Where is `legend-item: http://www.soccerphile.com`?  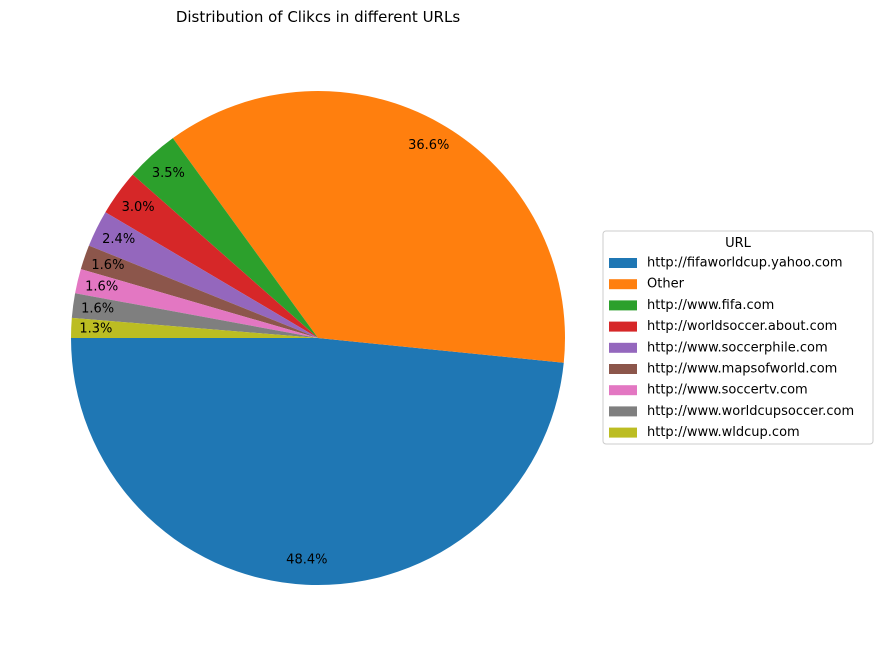
legend-item: http://www.soccerphile.com is located at coordinates (718, 347).